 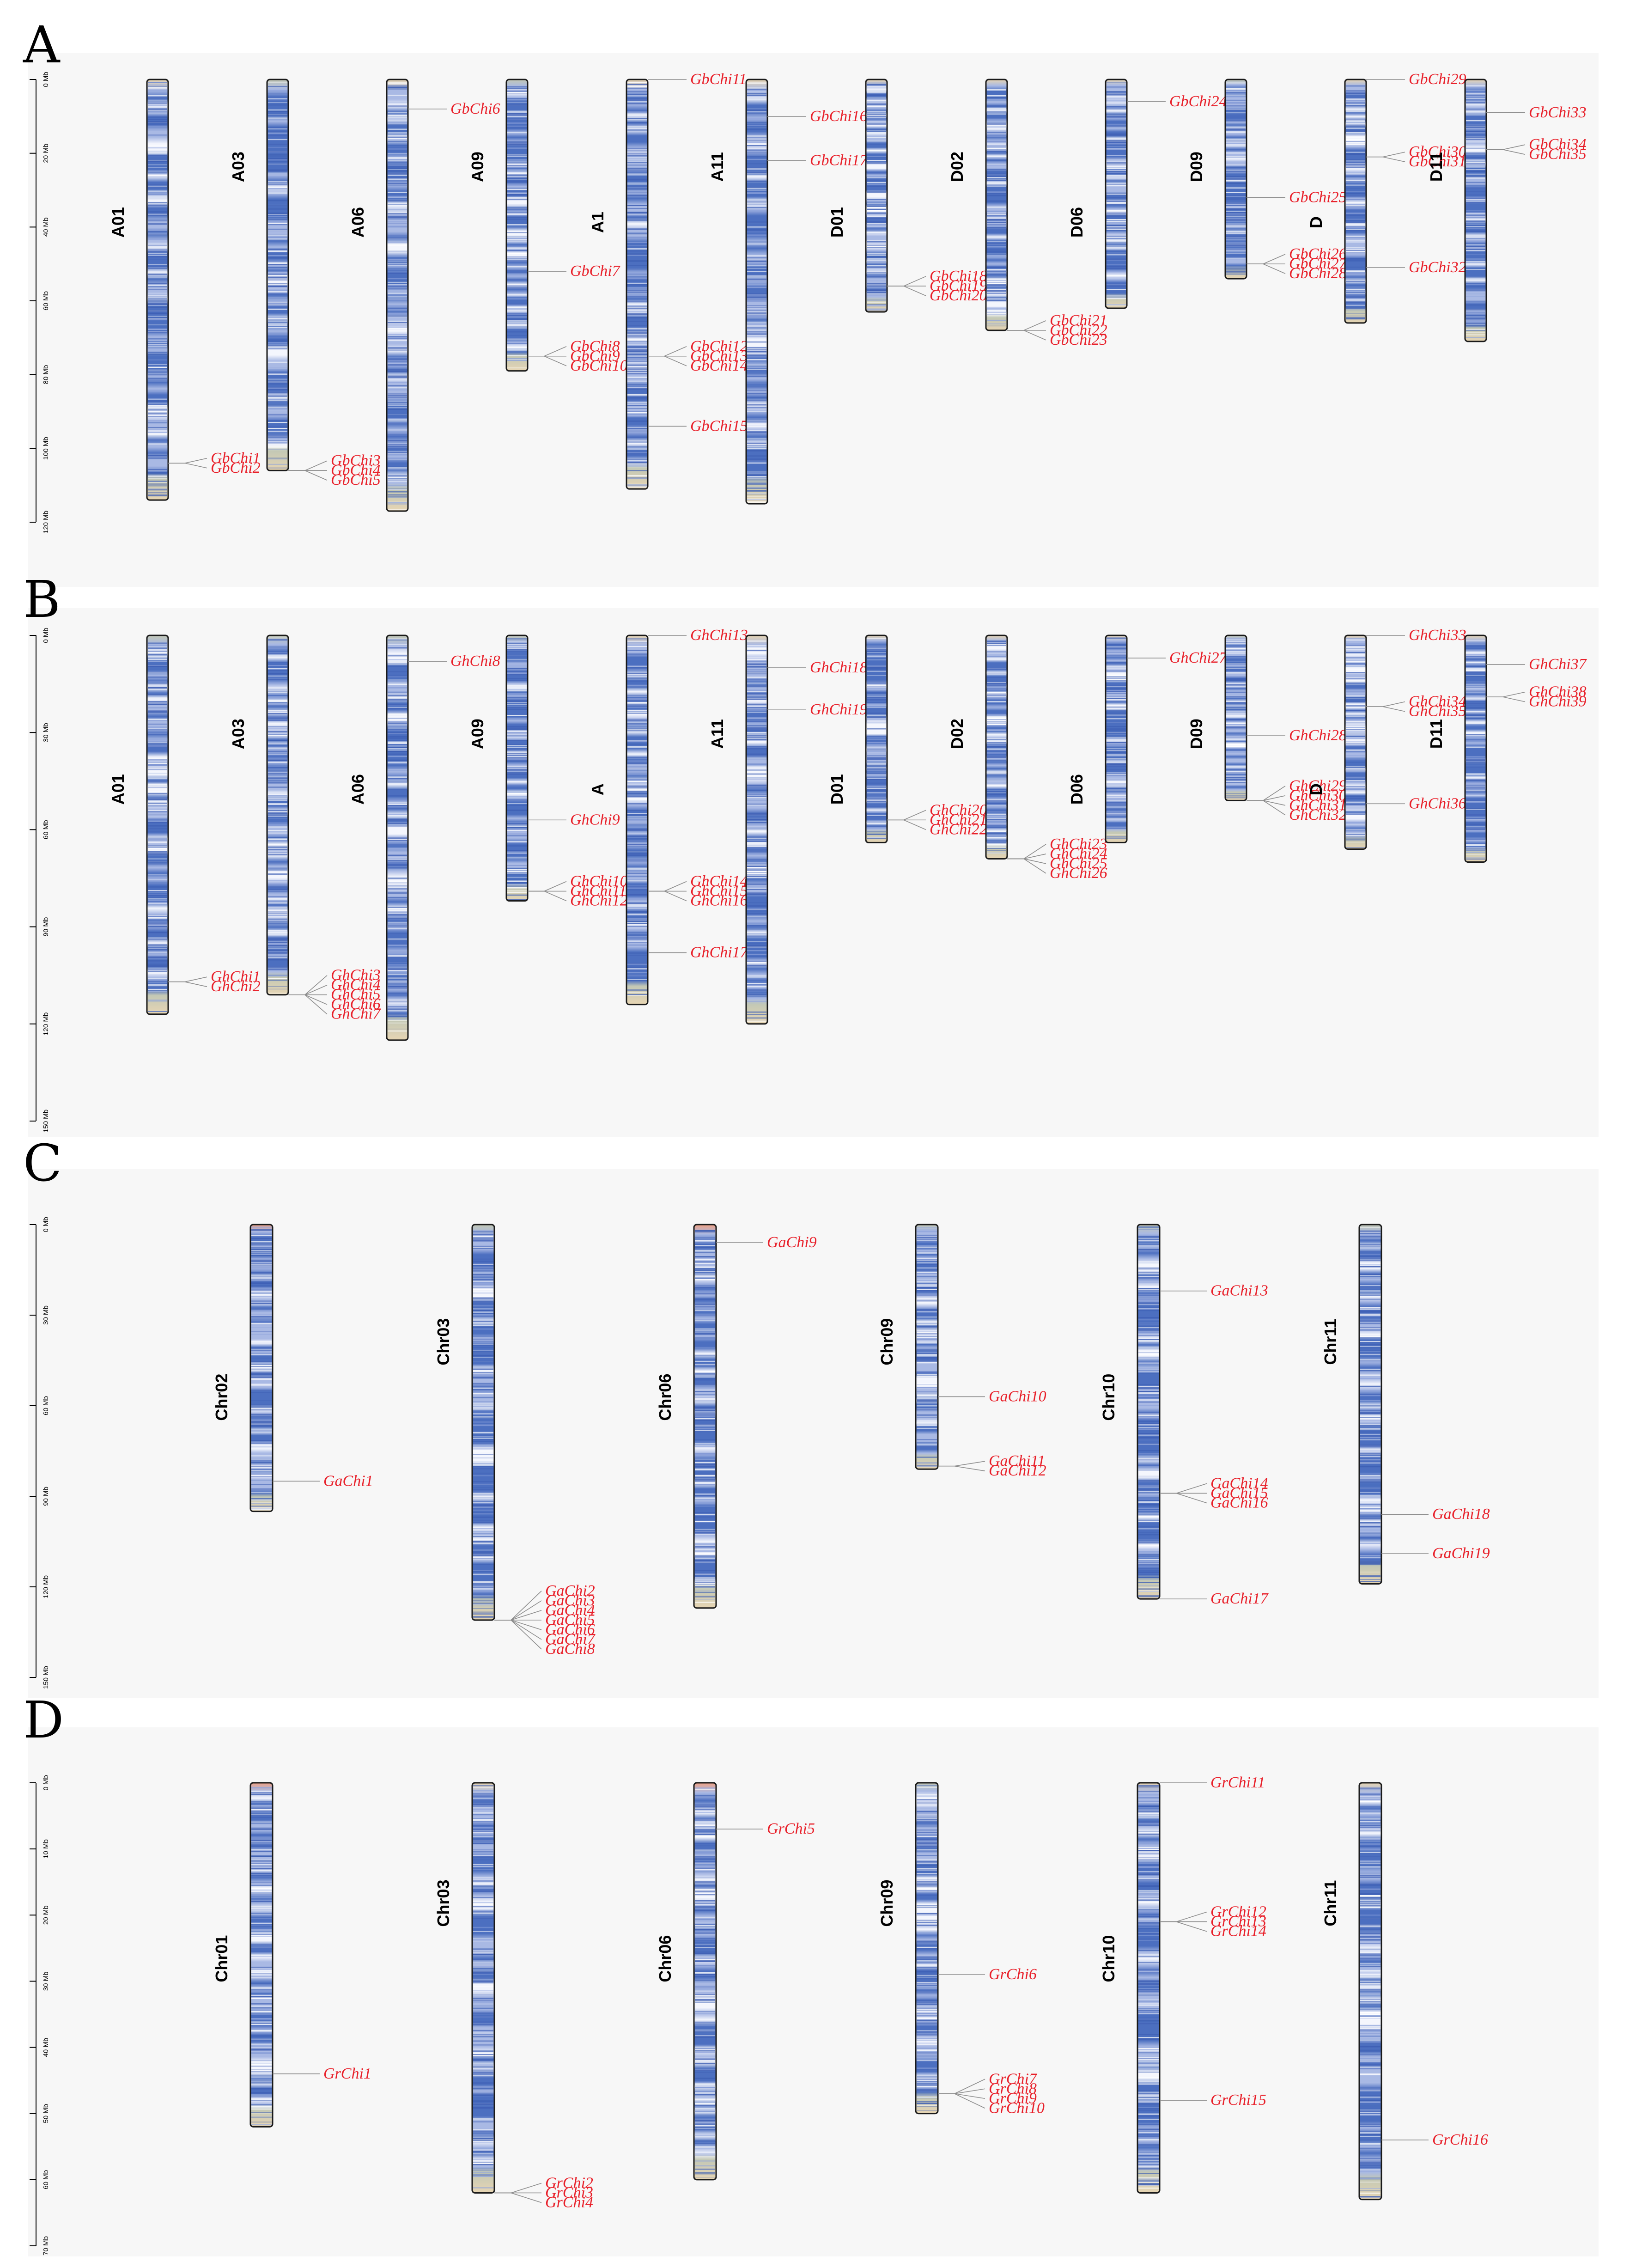 I want to click on gene-label: GhChi4, so click(x=356, y=985).